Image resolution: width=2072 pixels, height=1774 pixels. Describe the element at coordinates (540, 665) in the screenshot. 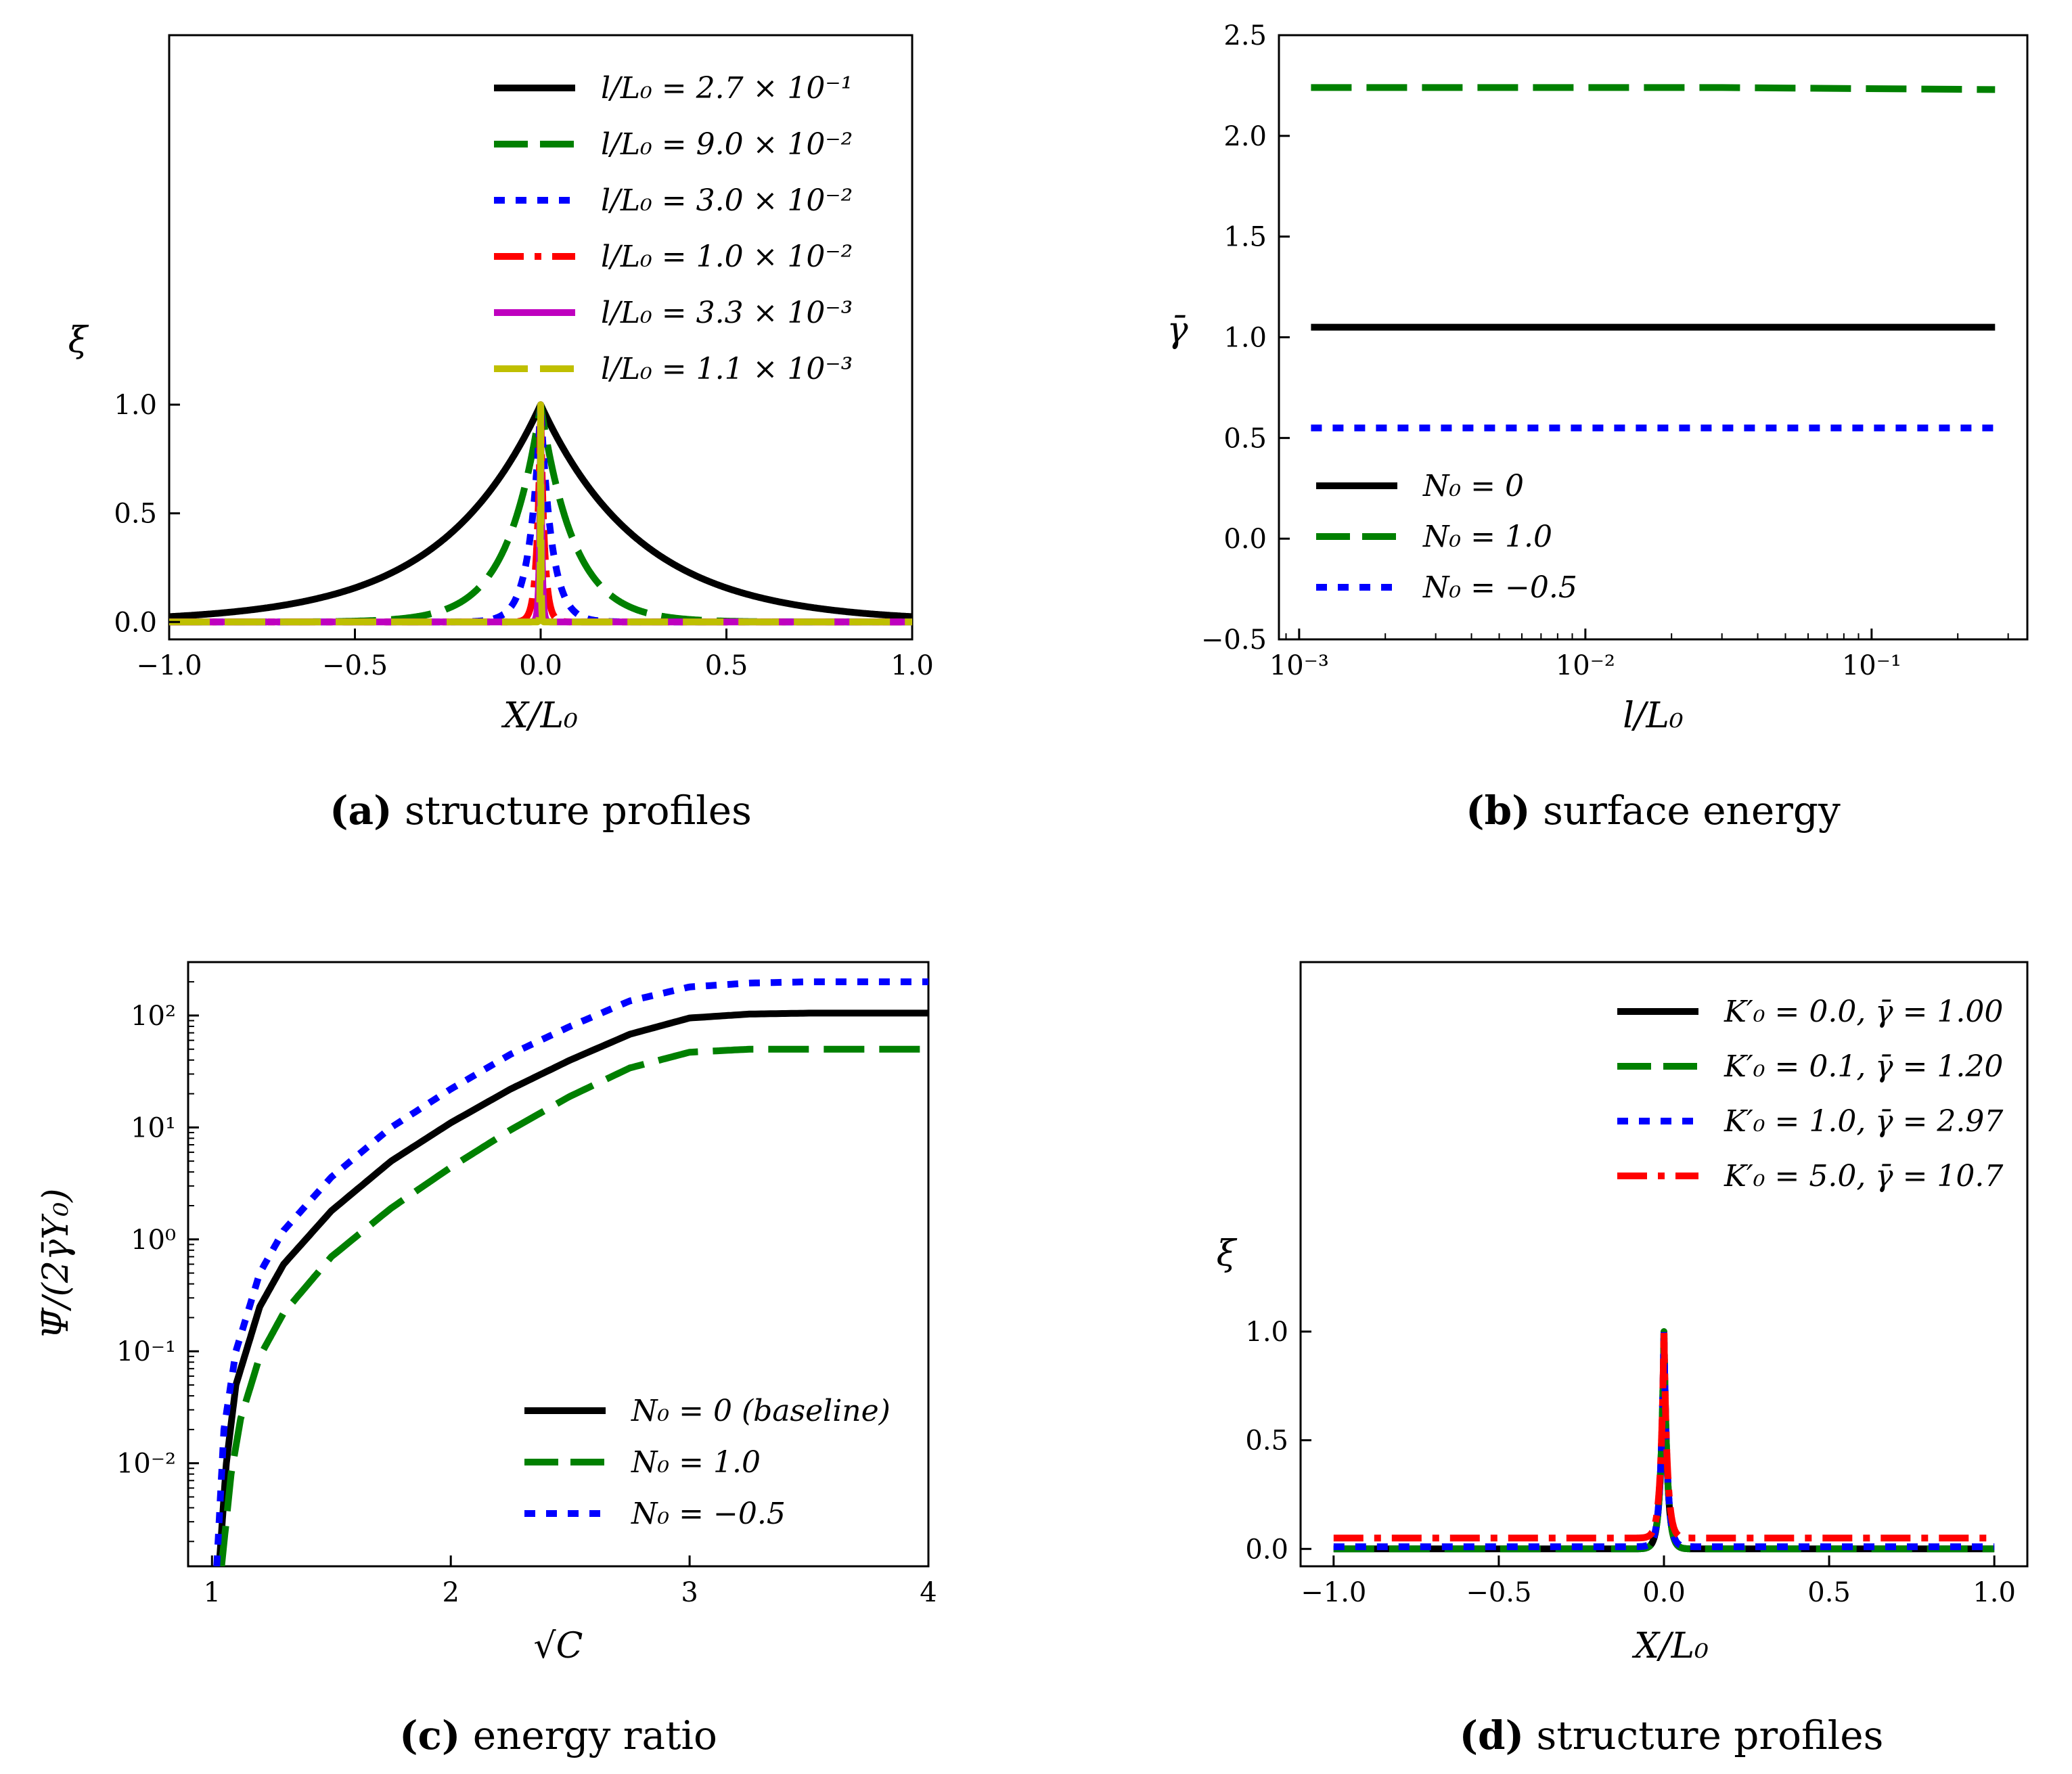

I see `panel-a-xtick-label: 0.0` at that location.